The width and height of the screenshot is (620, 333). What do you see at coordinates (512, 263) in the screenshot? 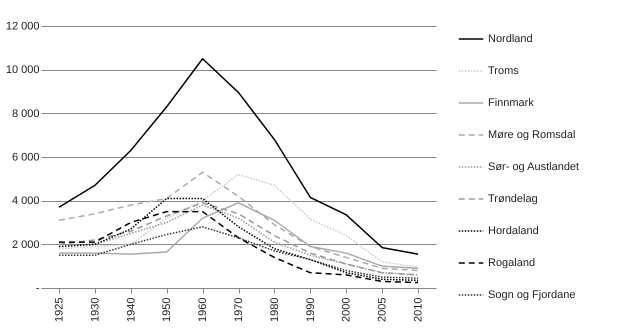
I see `legend-label: Rogaland` at bounding box center [512, 263].